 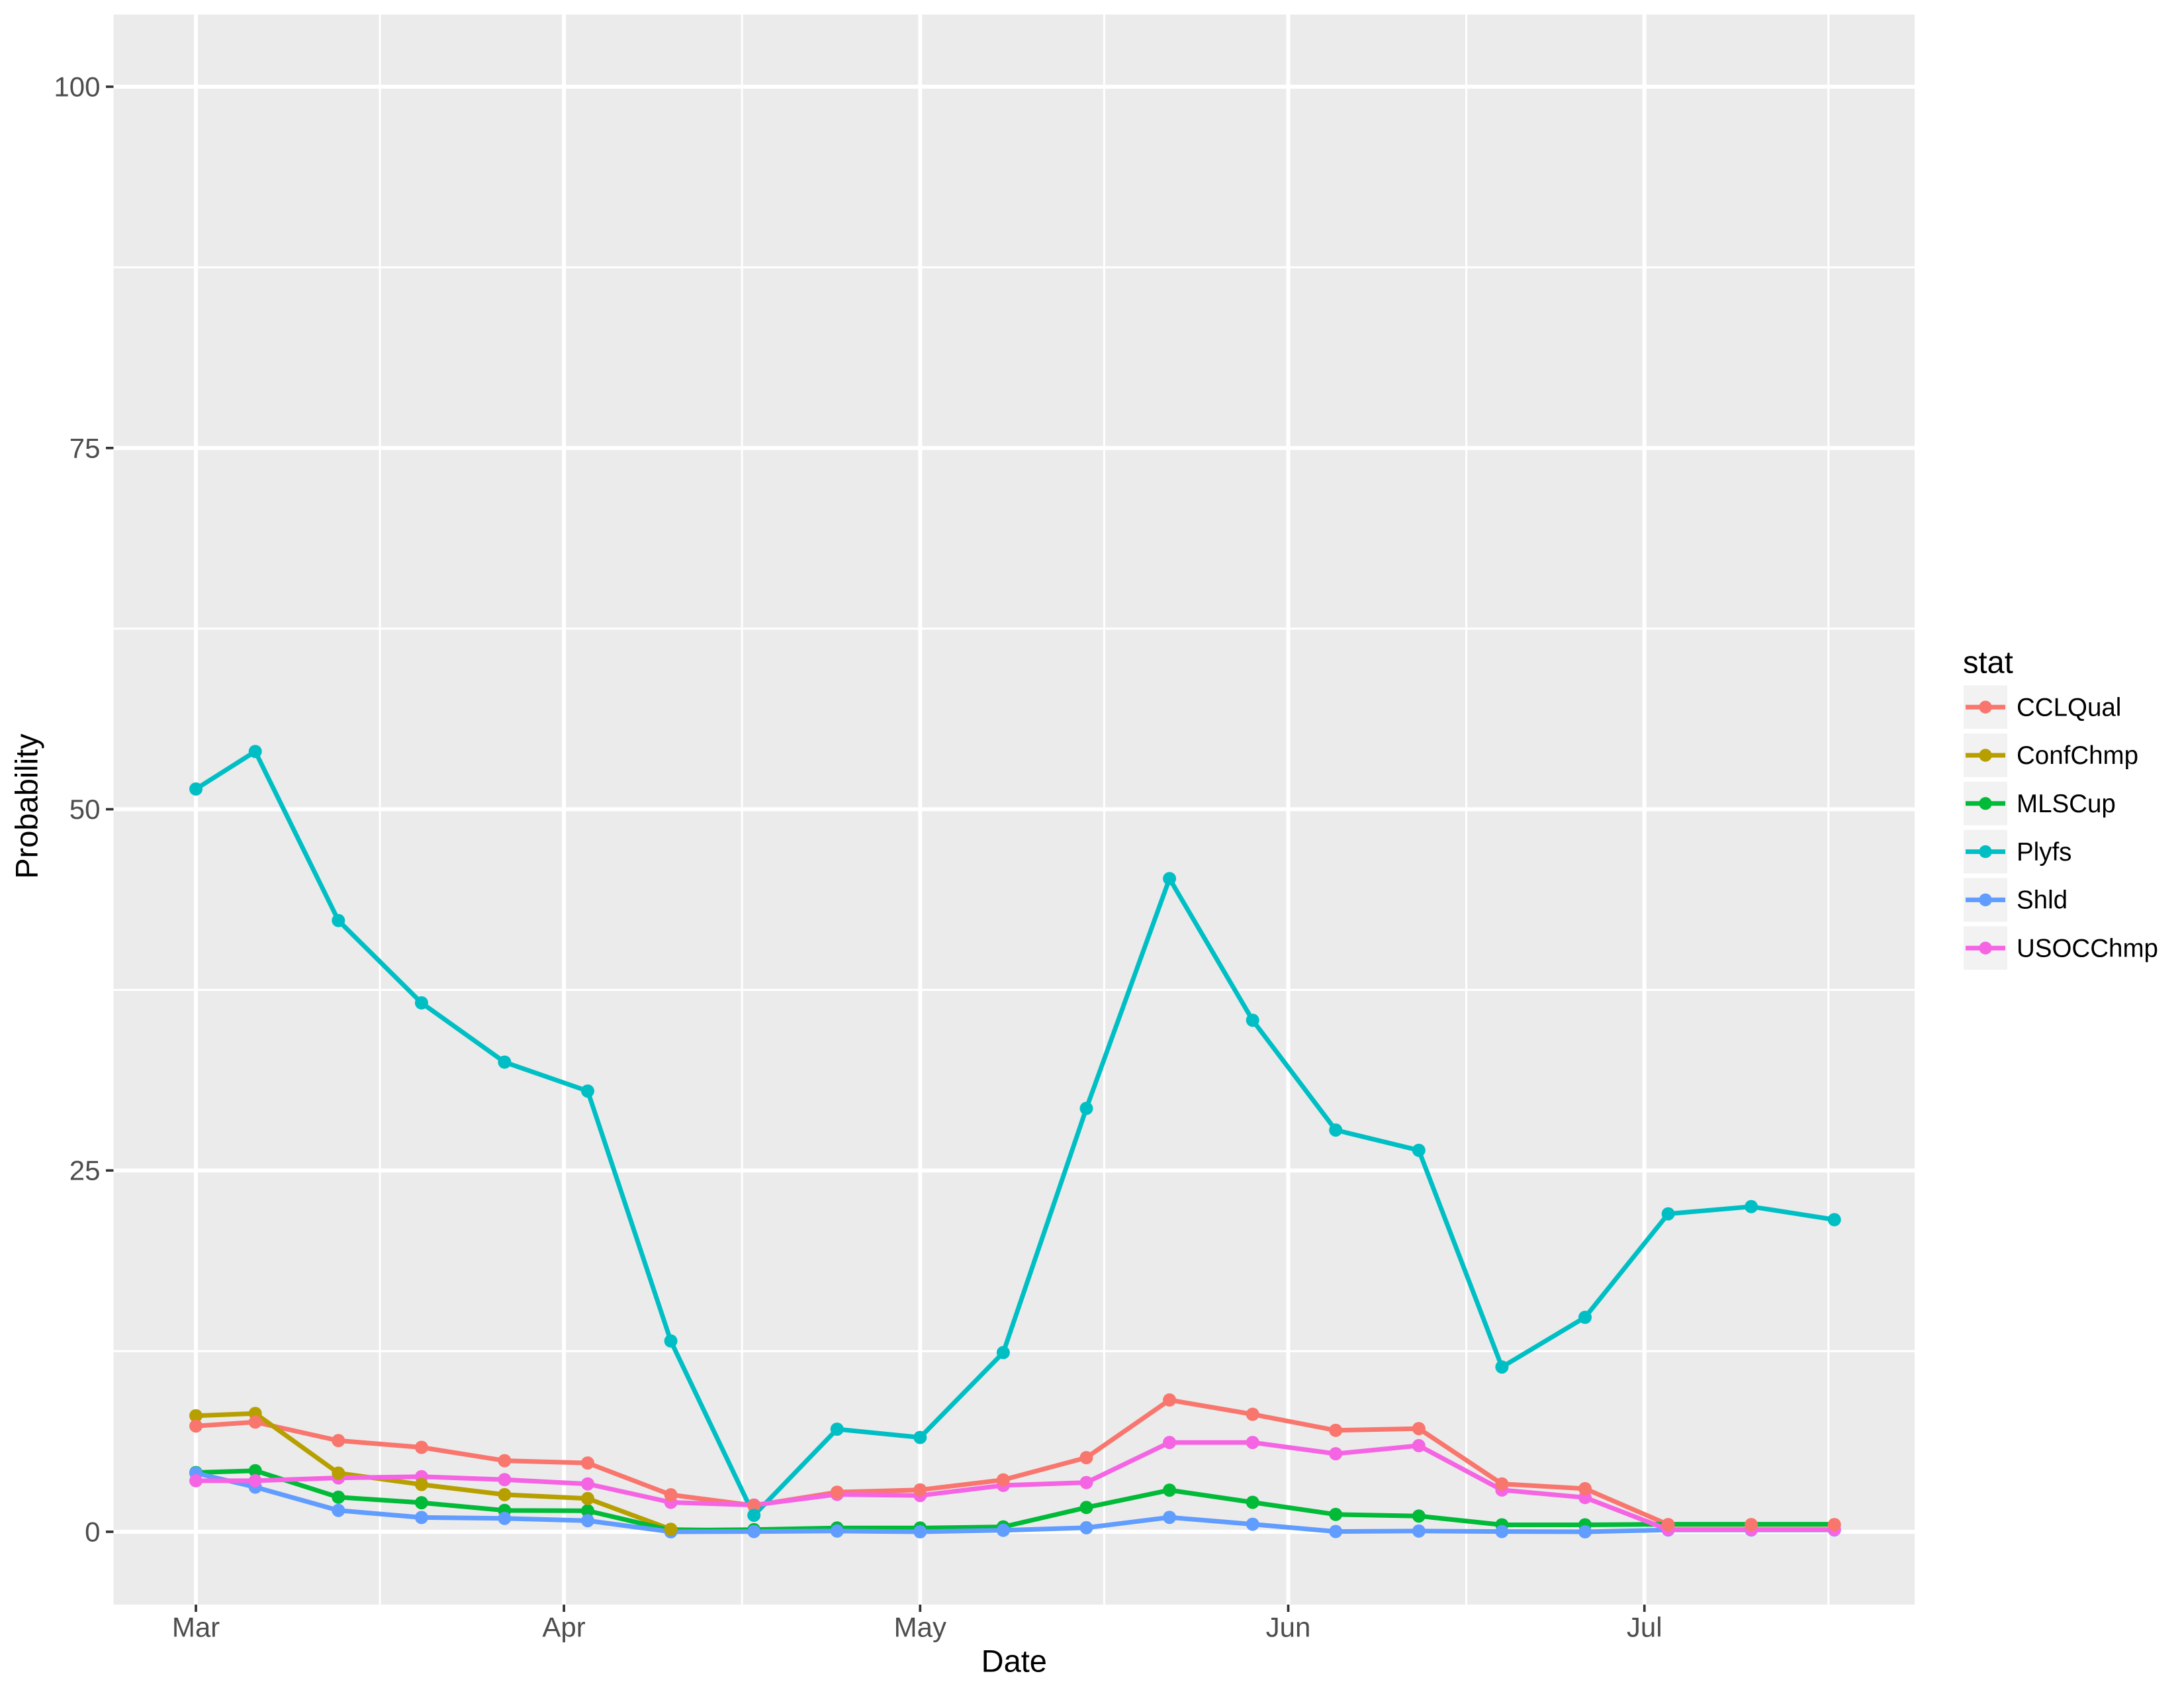 What do you see at coordinates (563, 1626) in the screenshot?
I see `svg-text: Apr` at bounding box center [563, 1626].